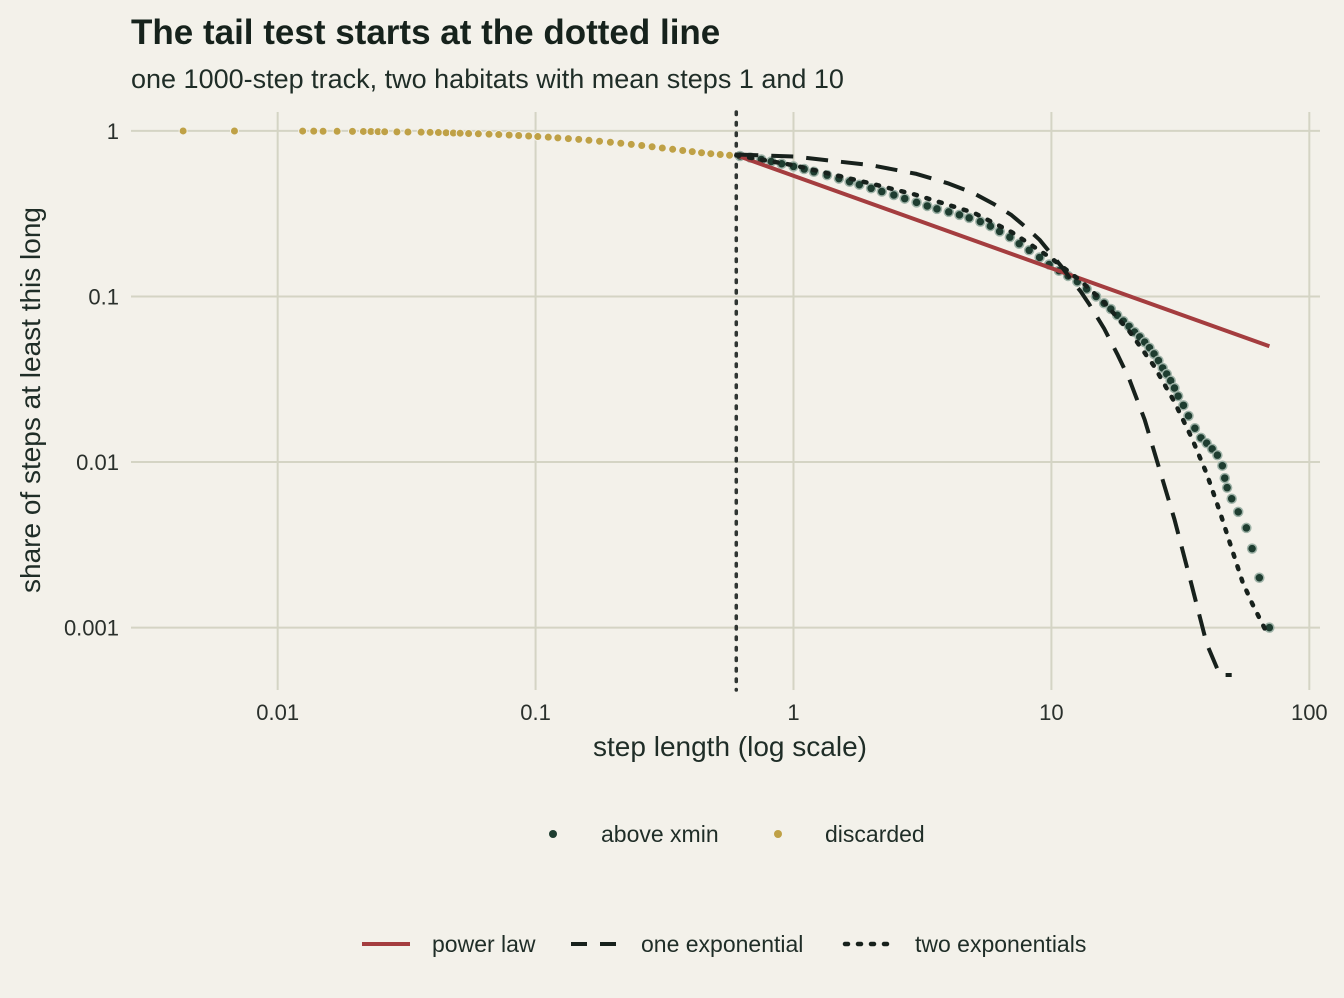 Image resolution: width=1344 pixels, height=998 pixels. What do you see at coordinates (91, 628) in the screenshot?
I see `y-tick-label: 0.001` at bounding box center [91, 628].